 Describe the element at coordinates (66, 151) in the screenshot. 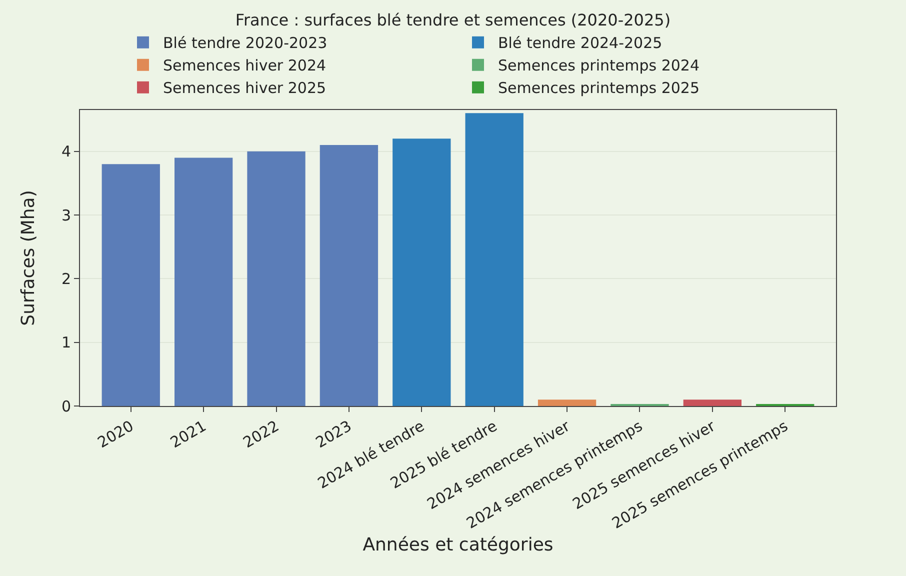

I see `y-tick-label: 4` at that location.